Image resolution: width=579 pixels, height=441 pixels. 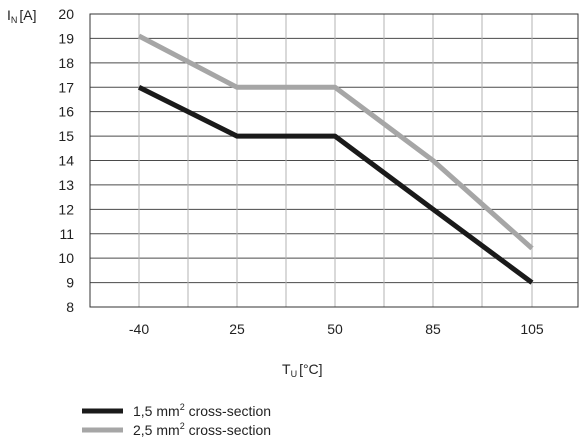 I want to click on y-tick-label: 12, so click(x=66, y=209).